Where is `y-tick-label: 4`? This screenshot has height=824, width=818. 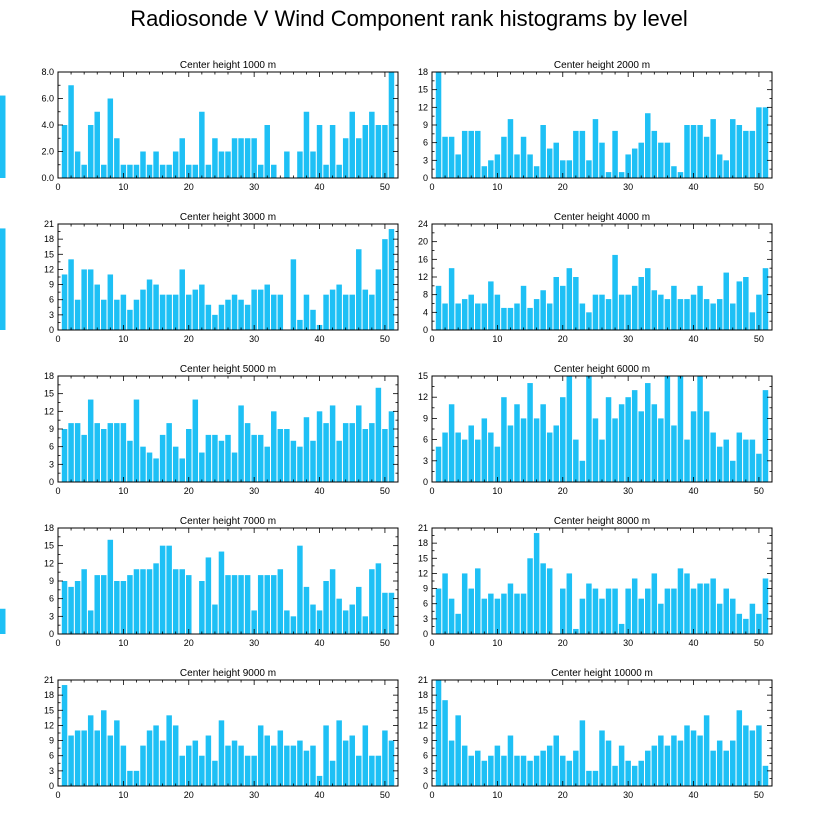 y-tick-label: 4 is located at coordinates (425, 312).